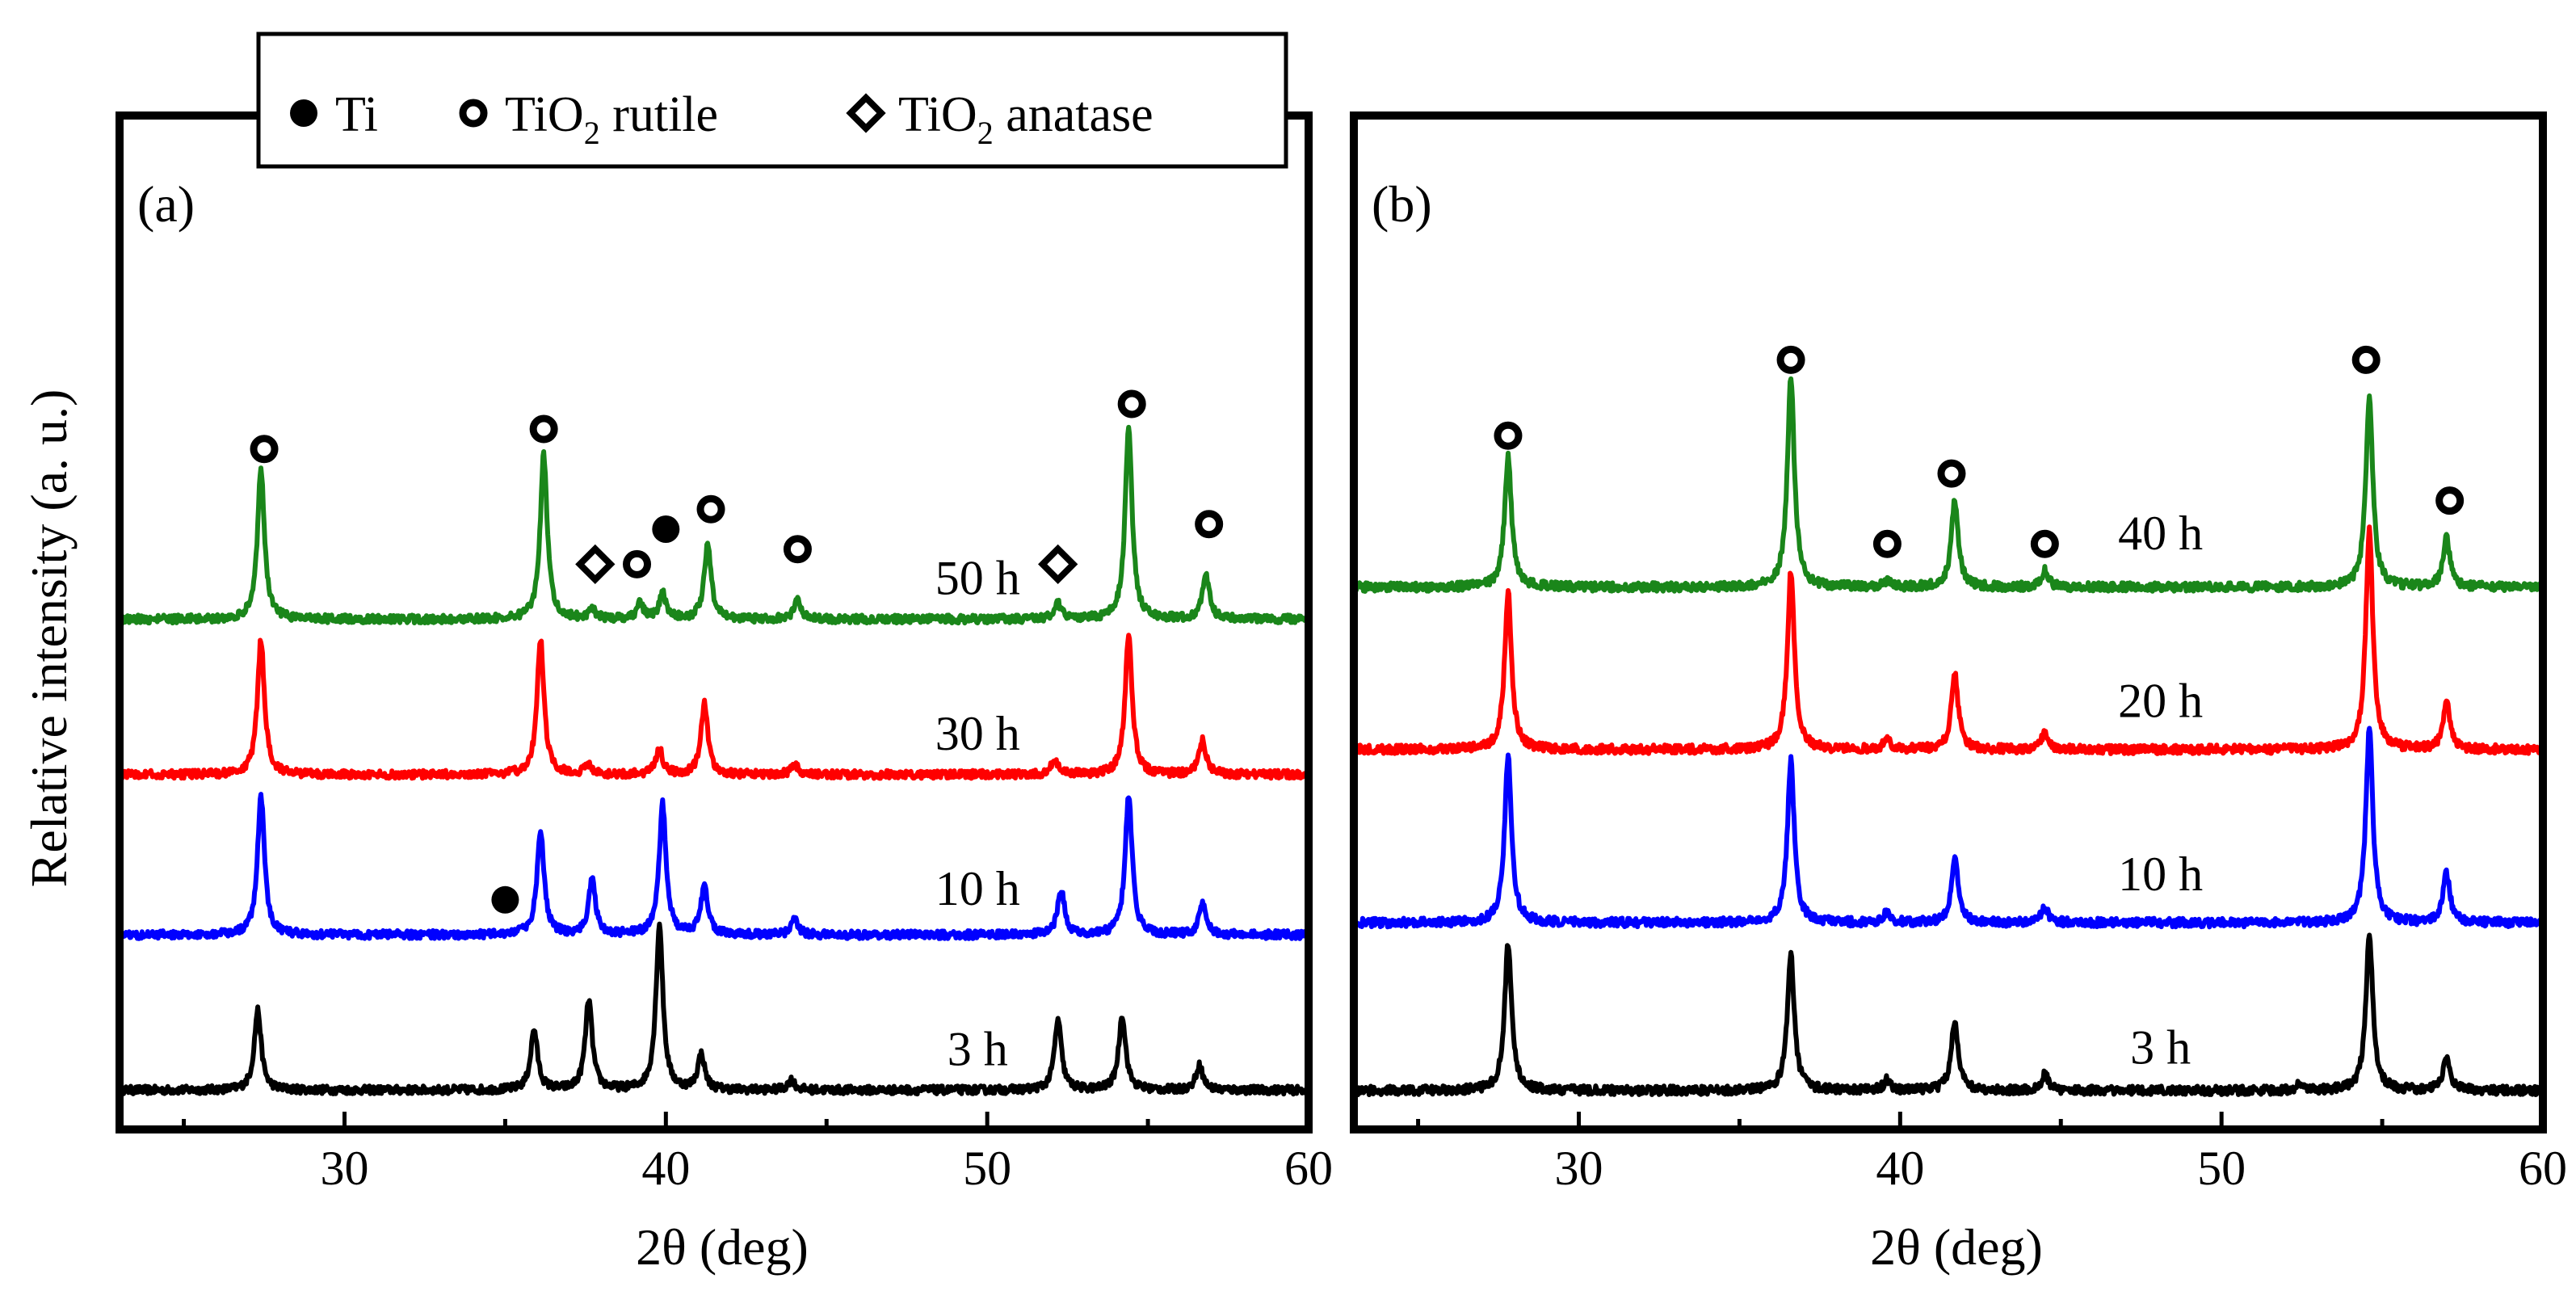  I want to click on series-40-h, so click(1948, 485).